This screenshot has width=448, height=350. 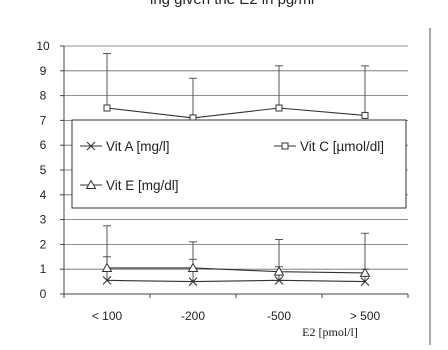 I want to click on y-tick-label: 6, so click(x=43, y=145).